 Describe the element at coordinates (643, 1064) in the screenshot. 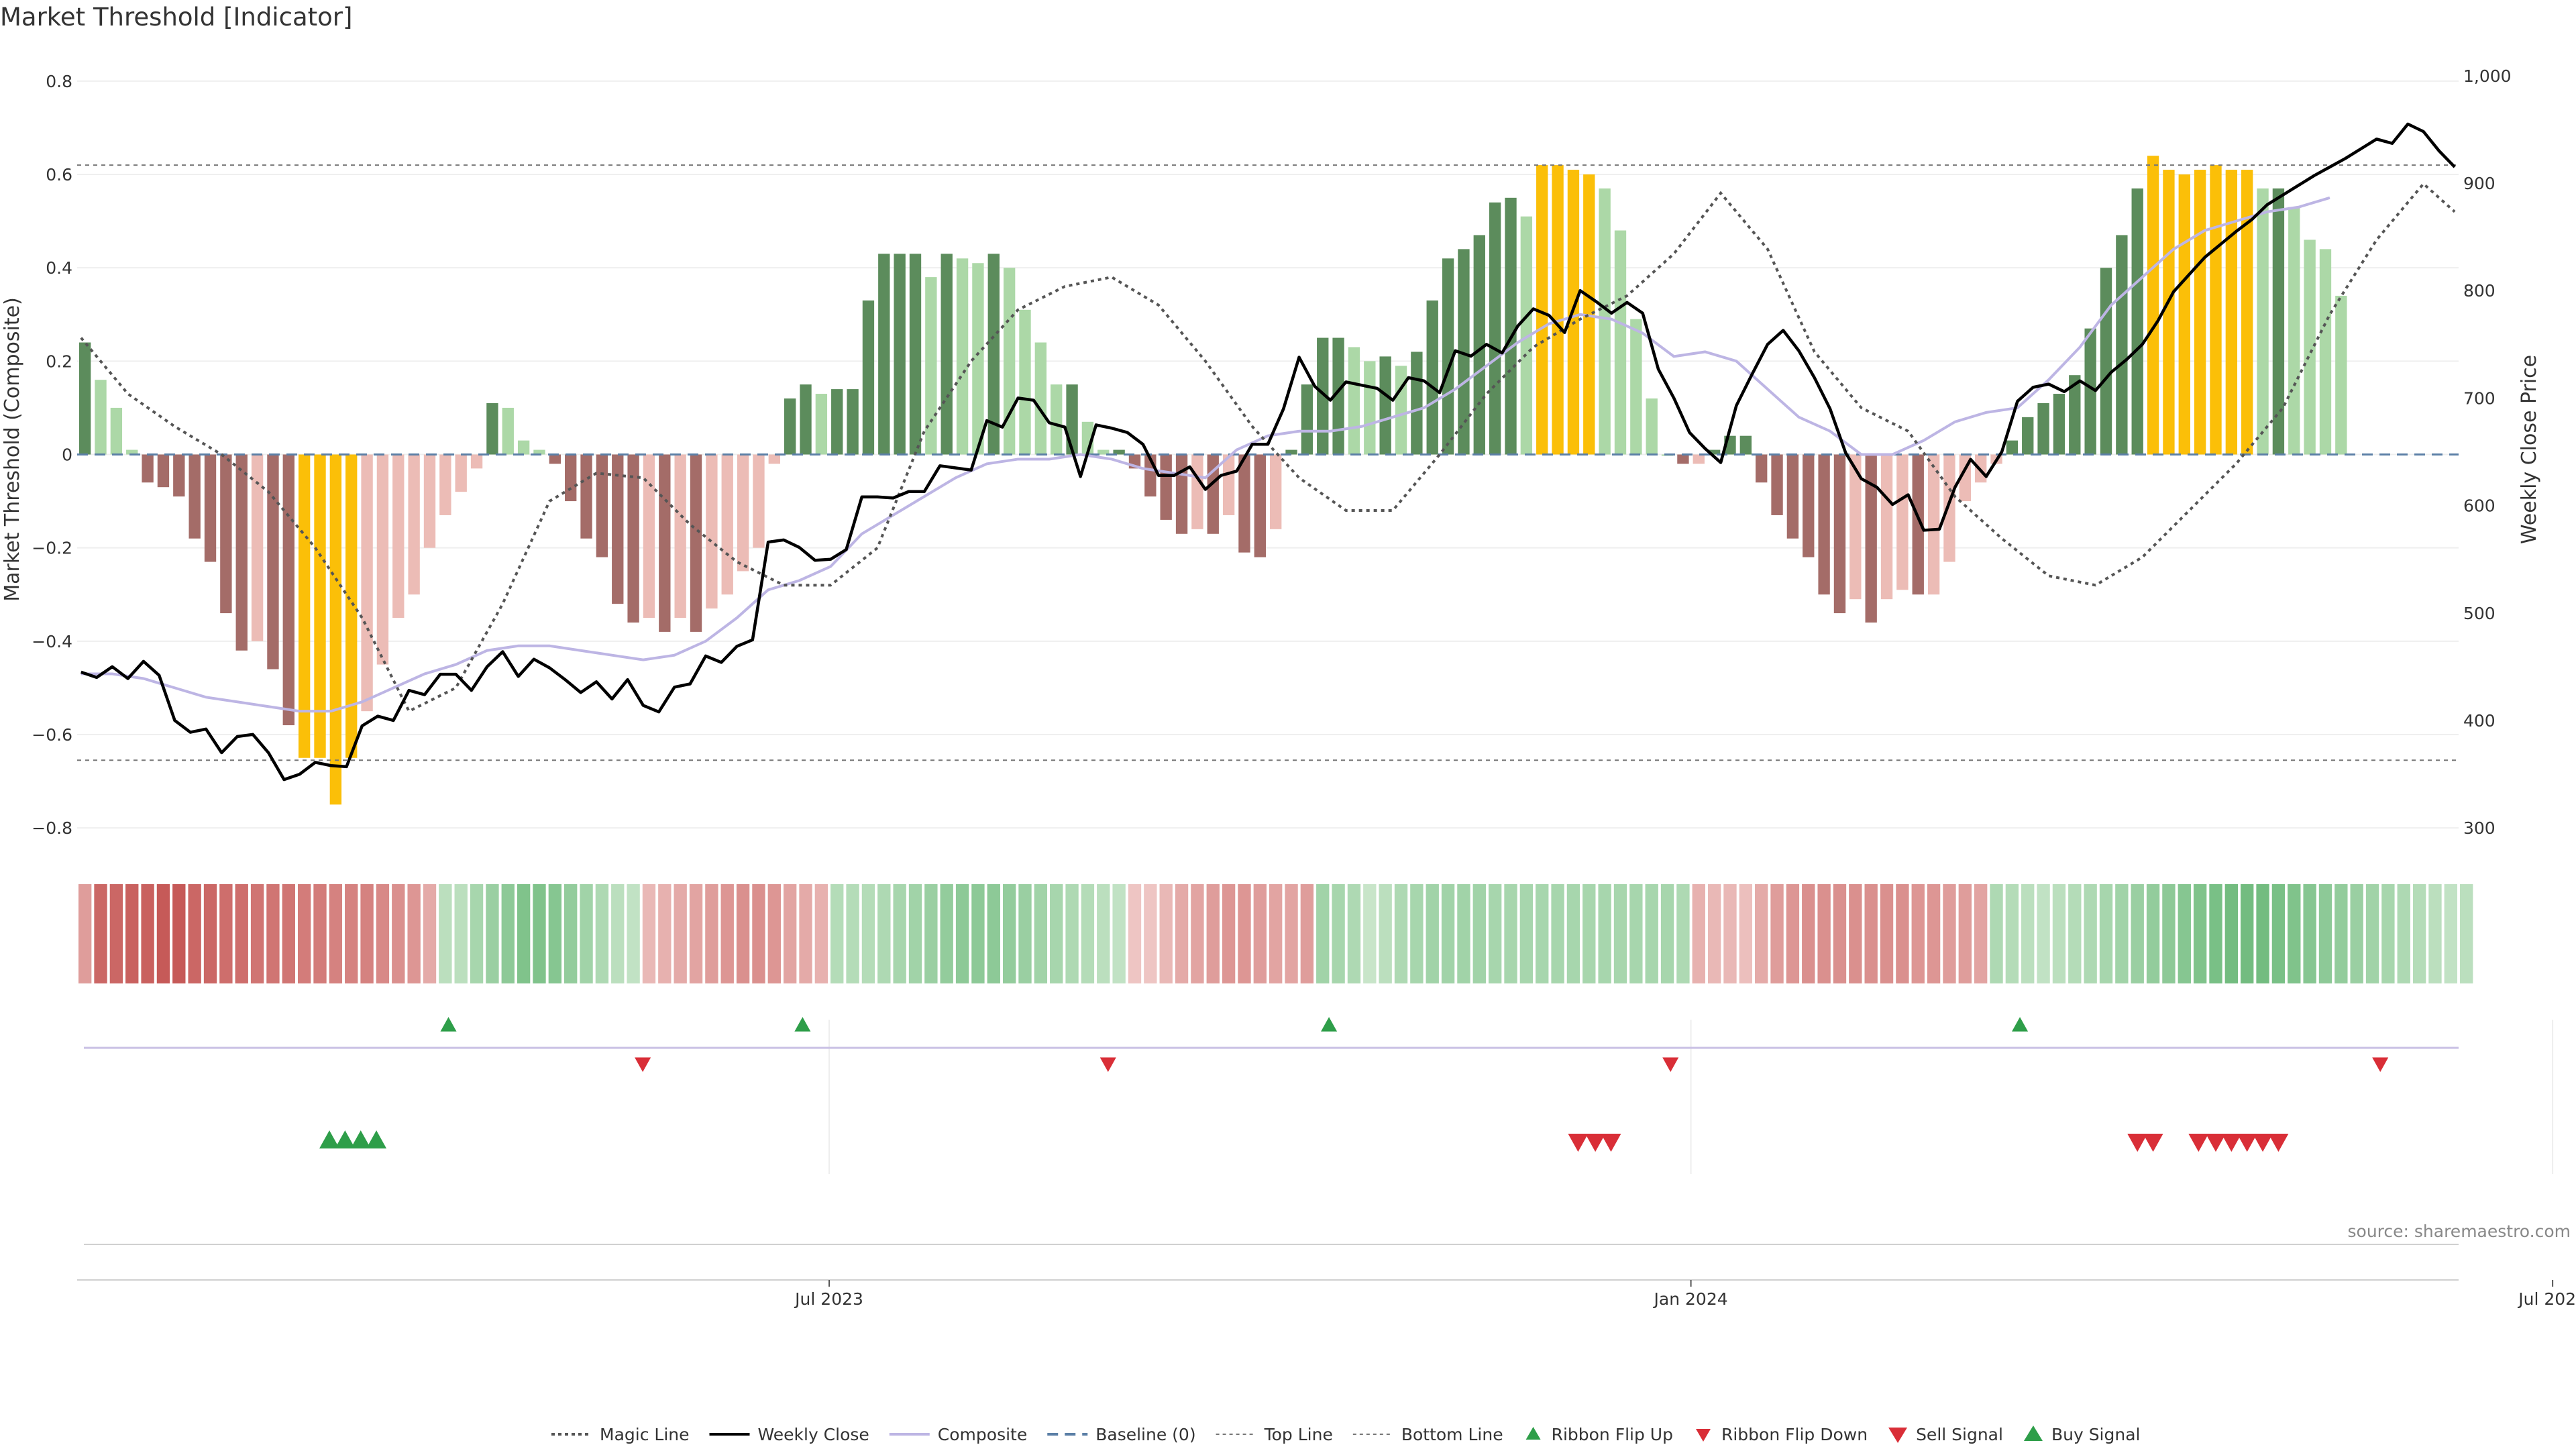

I see `ribbon-flip-down-marker` at that location.